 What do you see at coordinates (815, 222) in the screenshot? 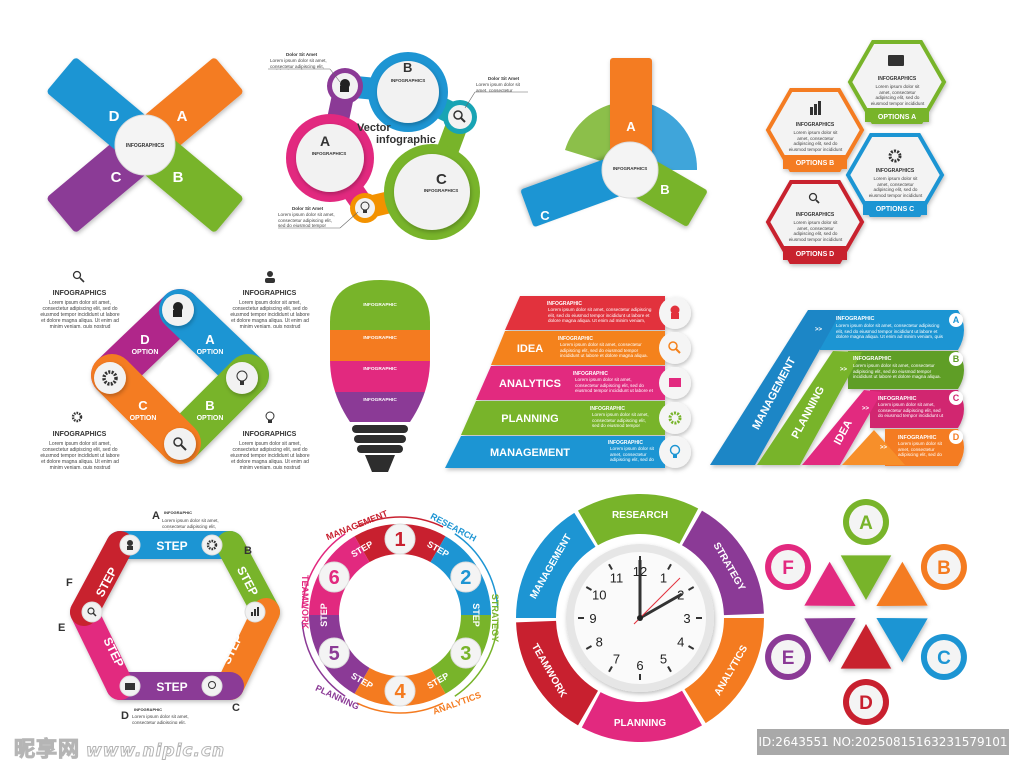
I see `hexagon-option-d: INFOGRAPHICS OPTIONS D` at bounding box center [815, 222].